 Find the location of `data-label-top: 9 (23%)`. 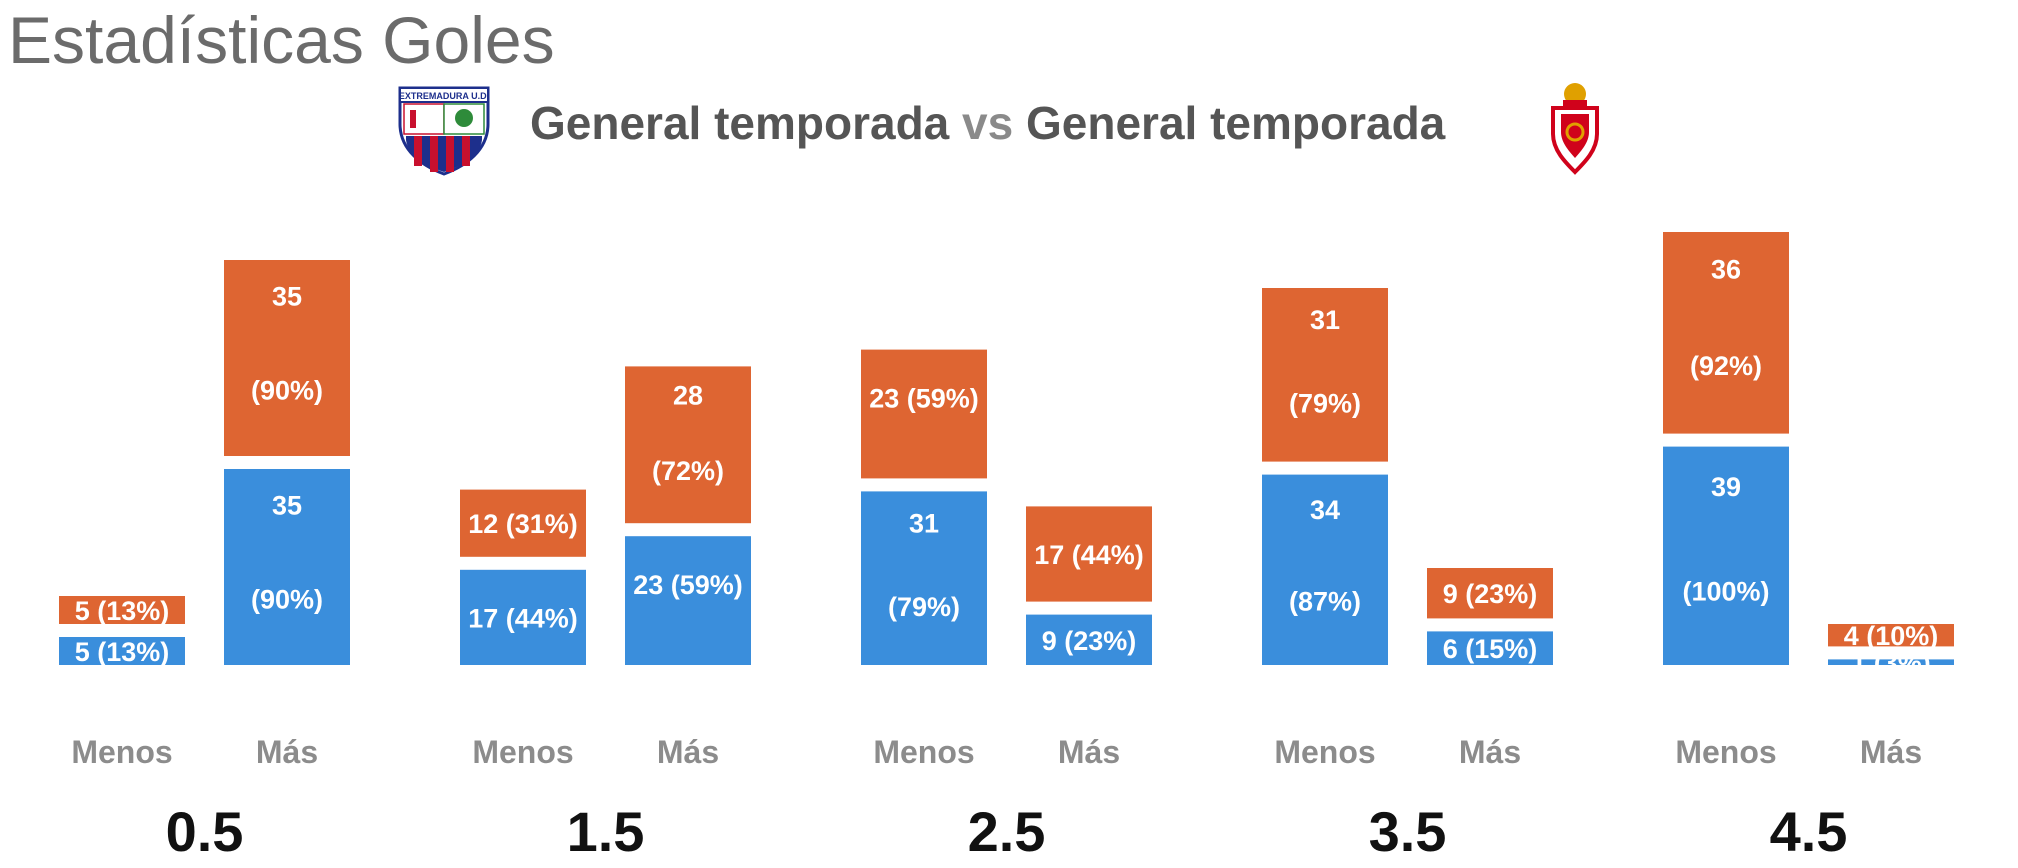

data-label-top: 9 (23%) is located at coordinates (1490, 594).